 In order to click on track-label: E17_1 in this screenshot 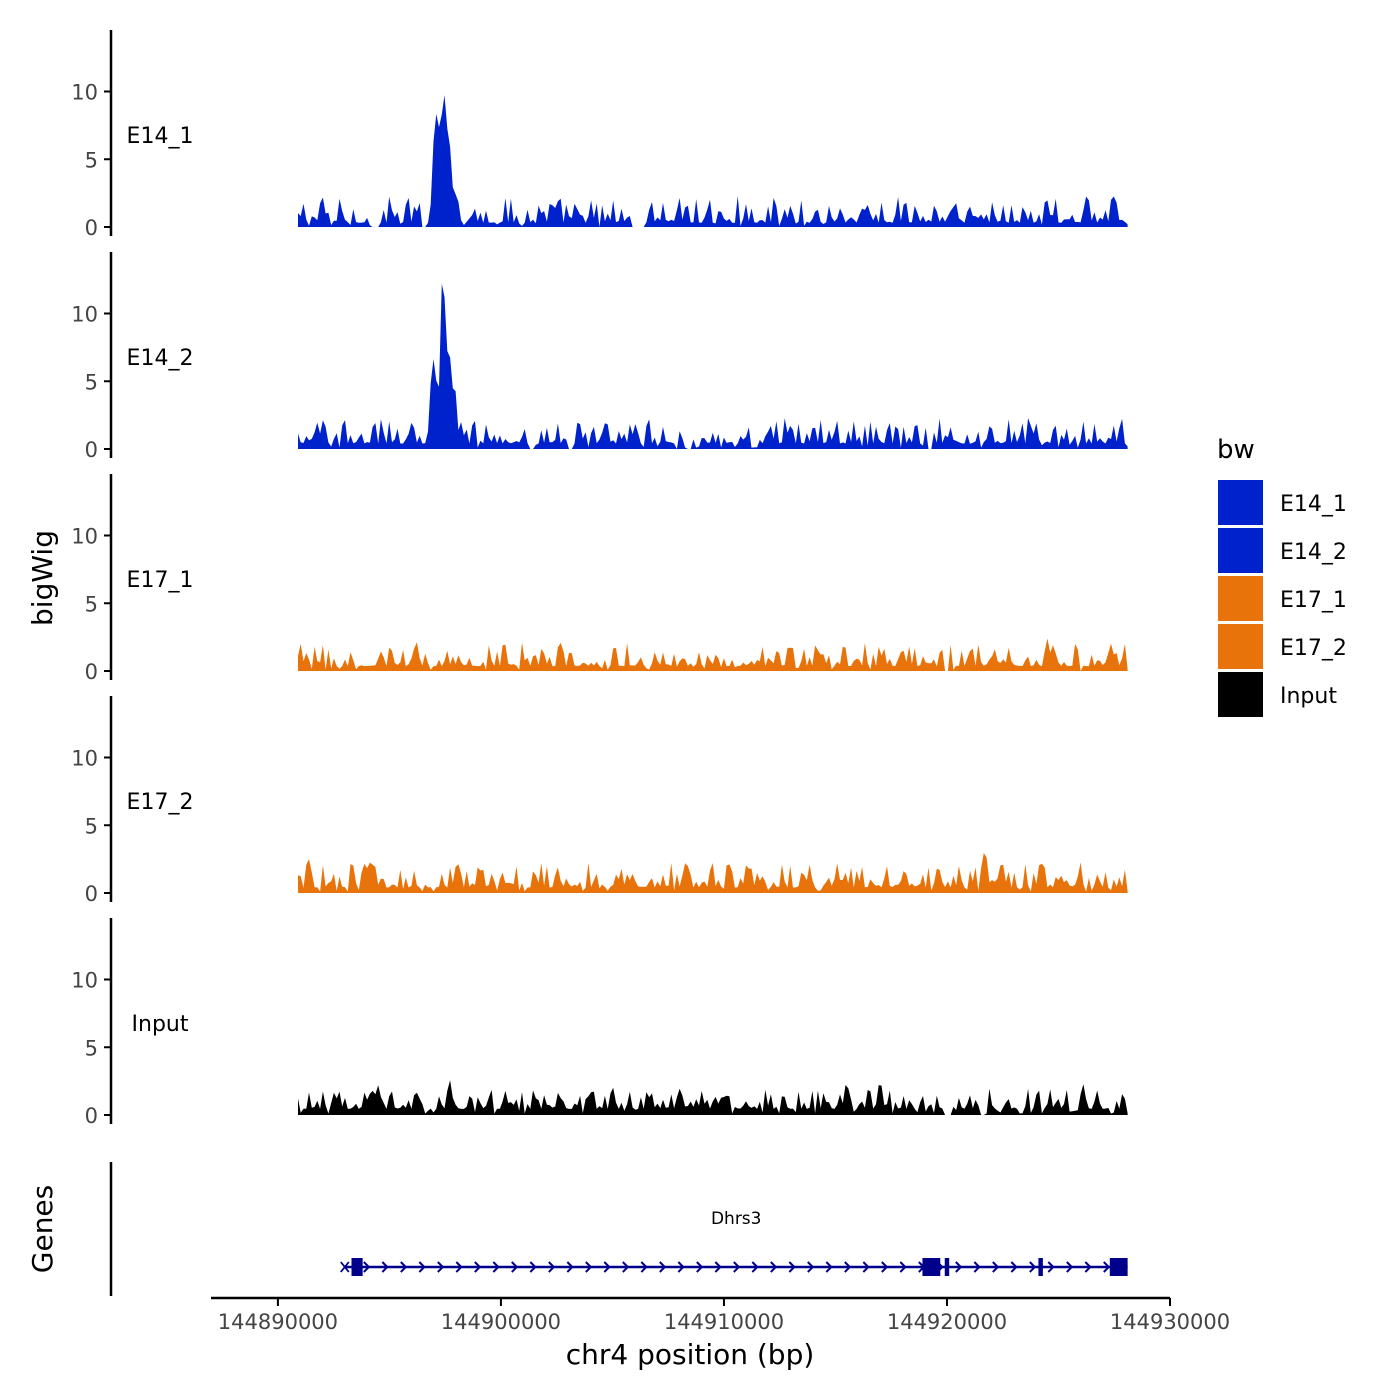, I will do `click(160, 580)`.